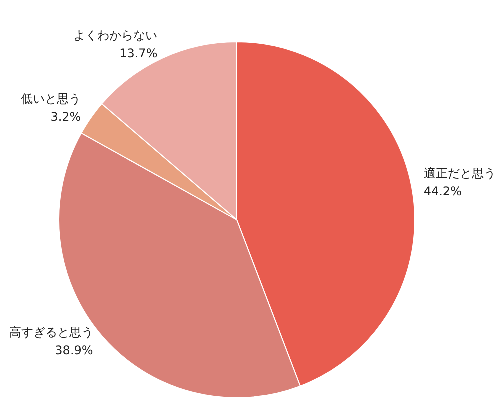  I want to click on slice-label: 適正だと思う, so click(460, 173).